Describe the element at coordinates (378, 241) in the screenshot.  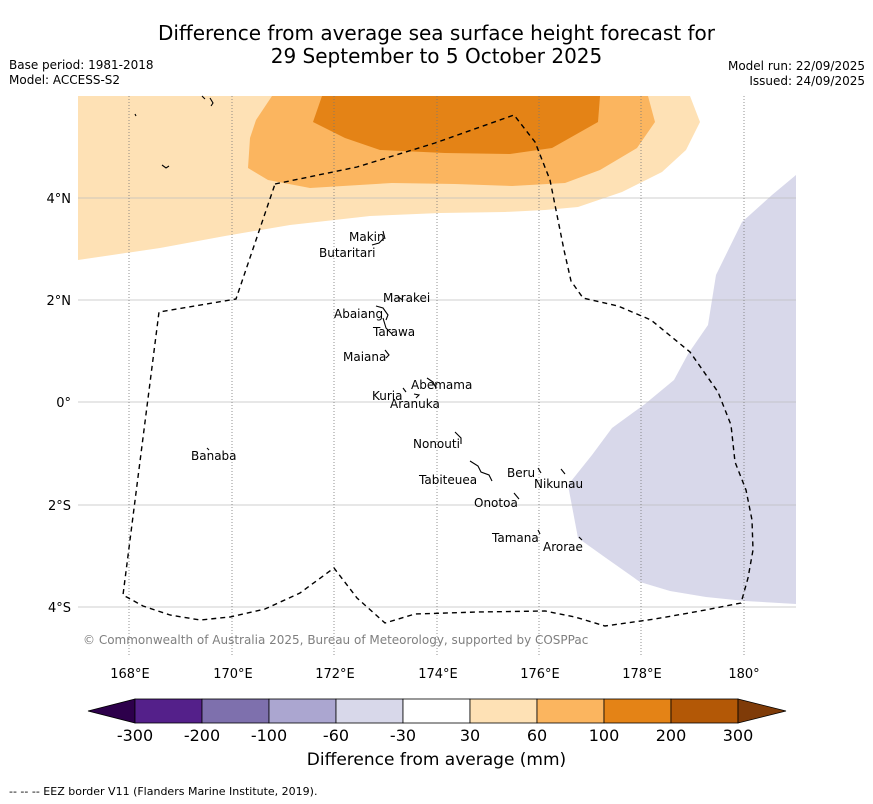
I see `butaritari-shape` at that location.